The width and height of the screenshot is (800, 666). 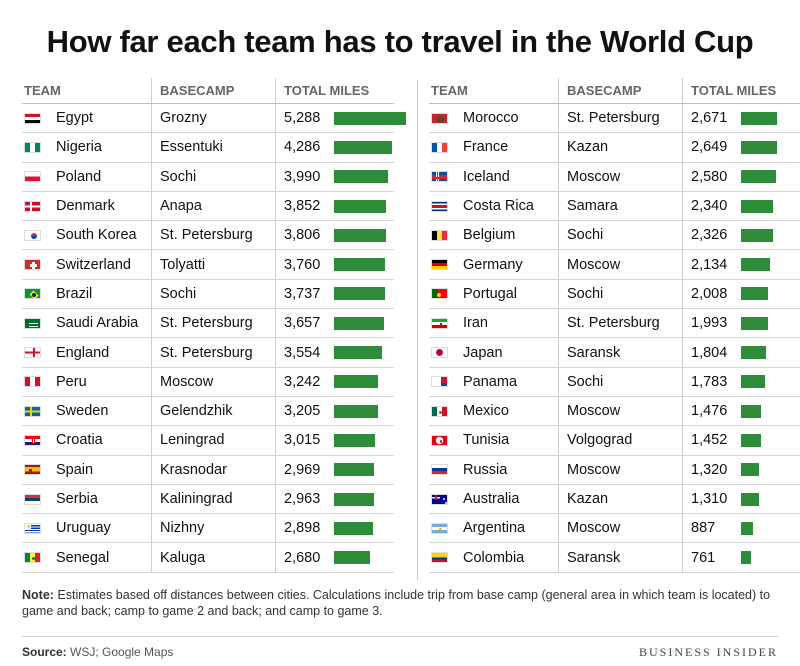 What do you see at coordinates (86, 528) in the screenshot?
I see `team-cell: Uruguay` at bounding box center [86, 528].